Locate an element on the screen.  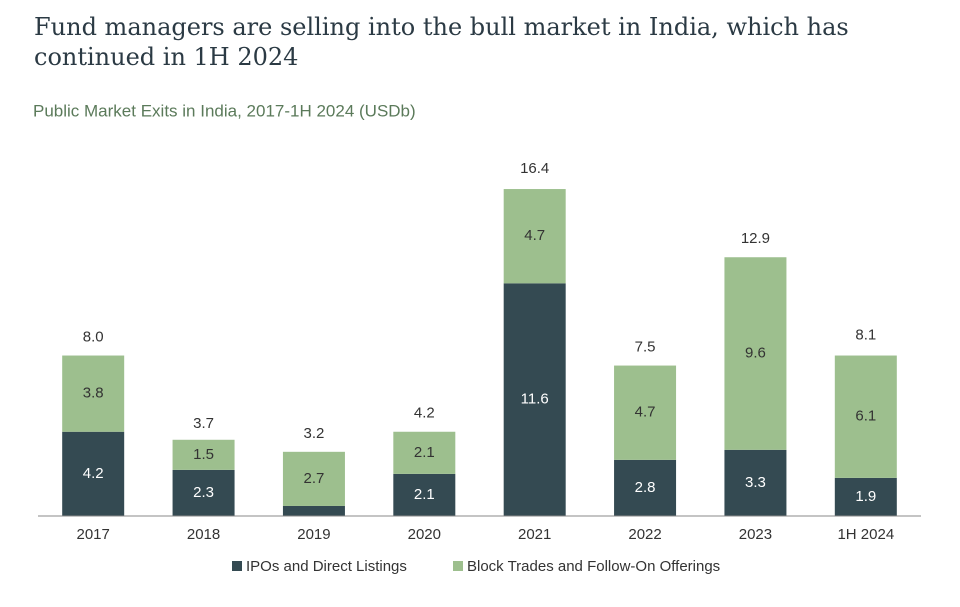
value-label: 9.6 is located at coordinates (755, 352).